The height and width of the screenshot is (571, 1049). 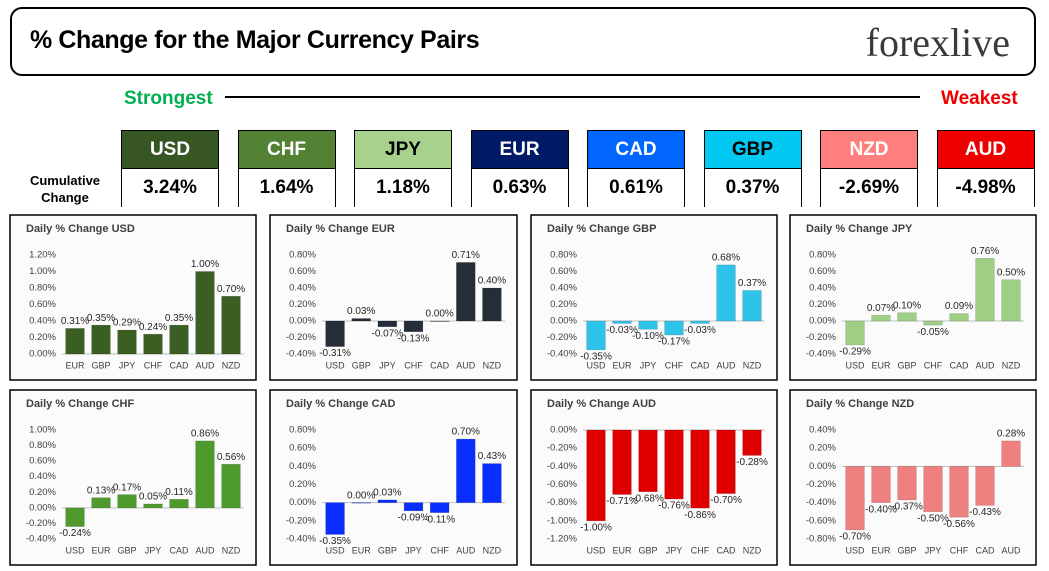 What do you see at coordinates (387, 550) in the screenshot?
I see `x-tick-label: GBP` at bounding box center [387, 550].